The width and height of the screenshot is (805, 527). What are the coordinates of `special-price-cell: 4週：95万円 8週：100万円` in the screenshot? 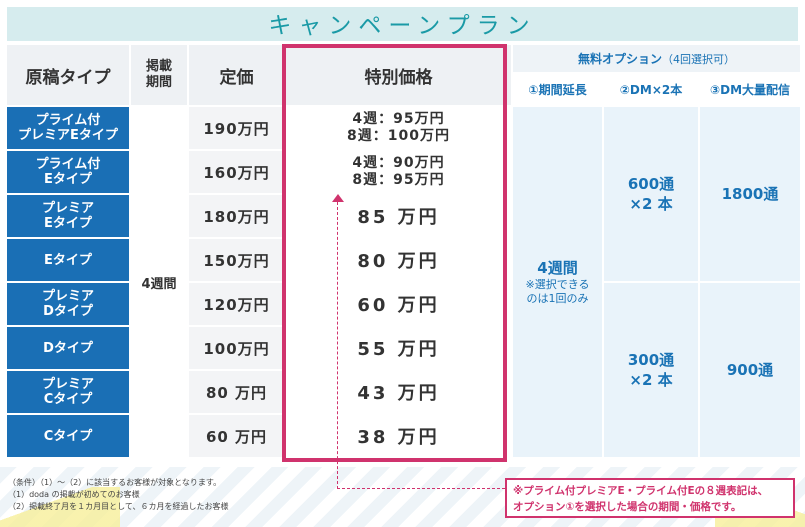 It's located at (398, 128).